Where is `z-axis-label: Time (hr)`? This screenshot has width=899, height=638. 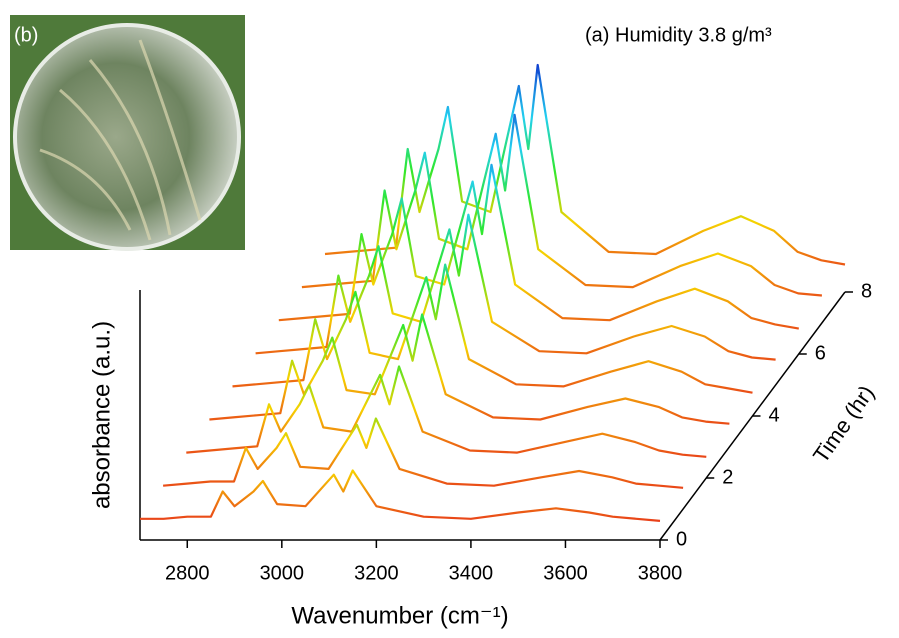
z-axis-label: Time (hr) is located at coordinates (843, 424).